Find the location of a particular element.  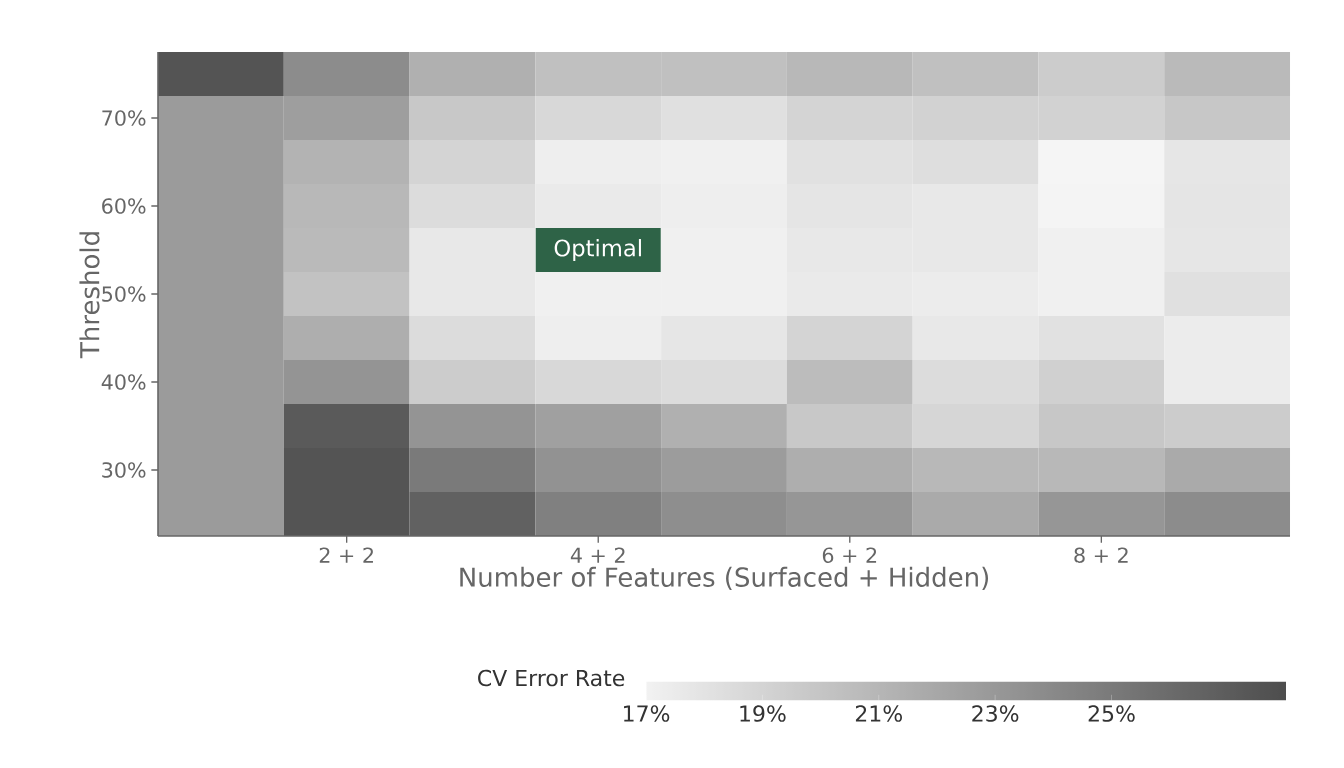

y-tick-label: 60% is located at coordinates (124, 206).